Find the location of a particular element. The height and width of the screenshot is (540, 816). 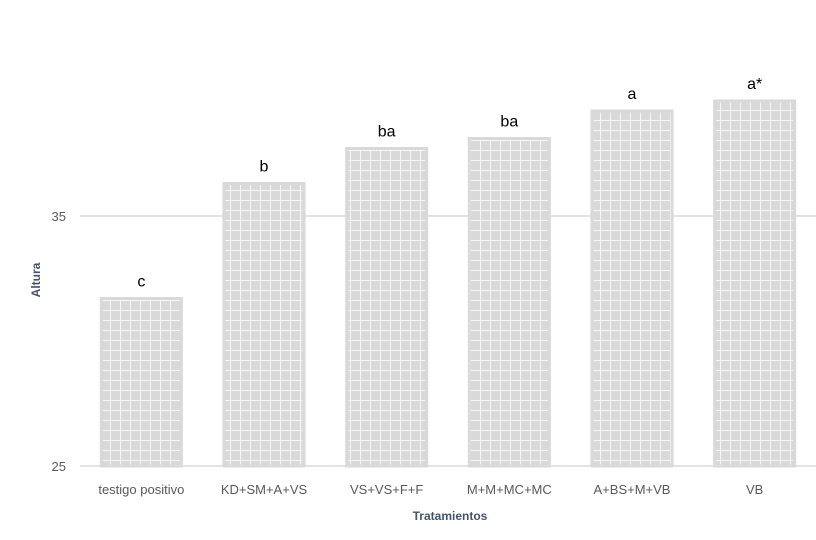

data-label: b is located at coordinates (264, 167).